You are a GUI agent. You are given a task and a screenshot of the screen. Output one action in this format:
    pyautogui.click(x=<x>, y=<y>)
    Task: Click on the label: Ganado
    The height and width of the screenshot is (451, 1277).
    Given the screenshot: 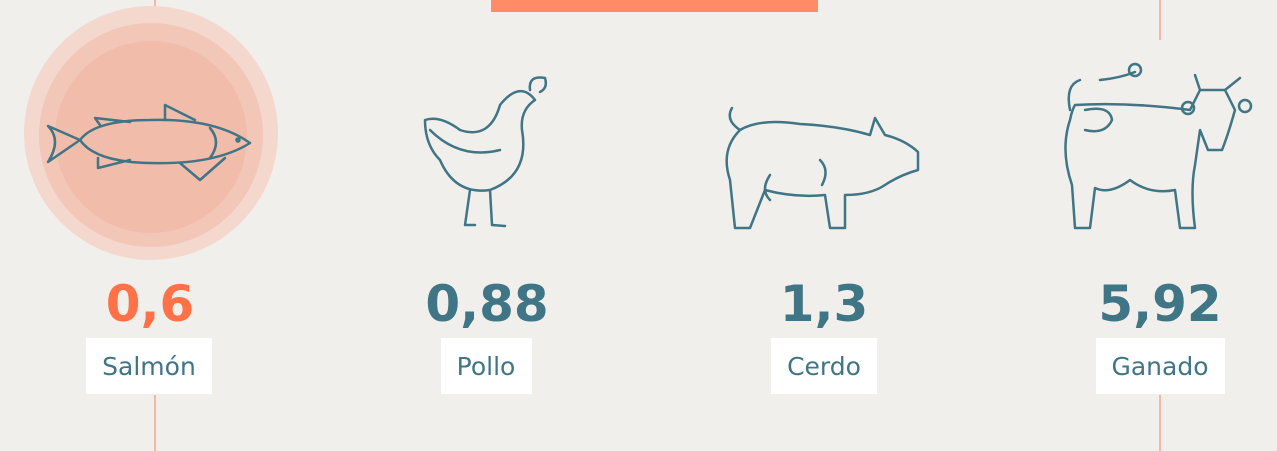 What is the action you would take?
    pyautogui.click(x=1159, y=366)
    